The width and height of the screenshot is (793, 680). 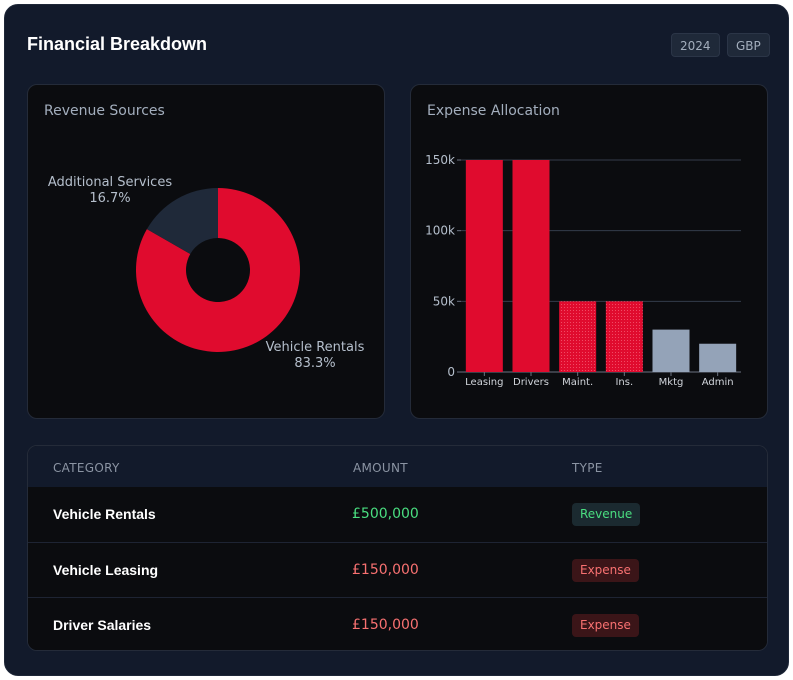 What do you see at coordinates (86, 468) in the screenshot?
I see `header-category: CATEGORY` at bounding box center [86, 468].